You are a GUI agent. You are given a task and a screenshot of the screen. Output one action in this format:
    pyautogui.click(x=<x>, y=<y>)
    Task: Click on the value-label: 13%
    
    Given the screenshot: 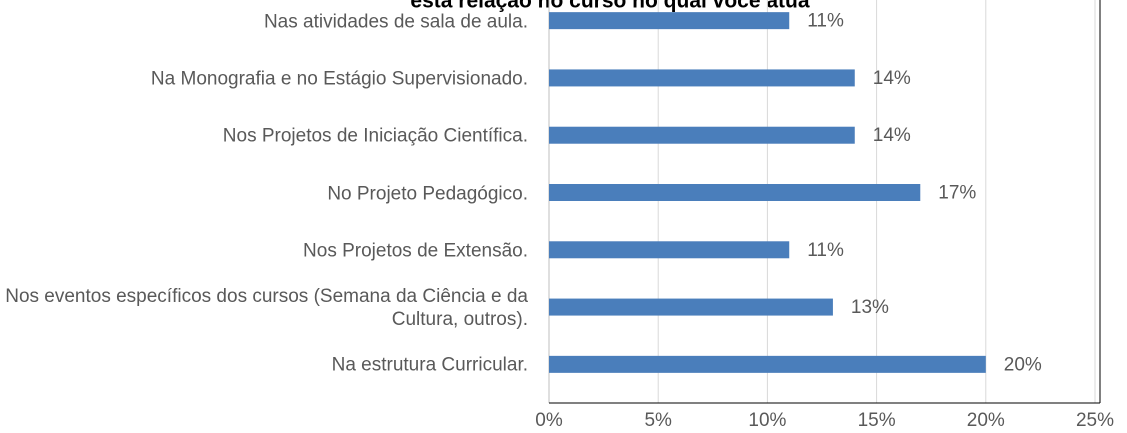 What is the action you would take?
    pyautogui.click(x=870, y=307)
    